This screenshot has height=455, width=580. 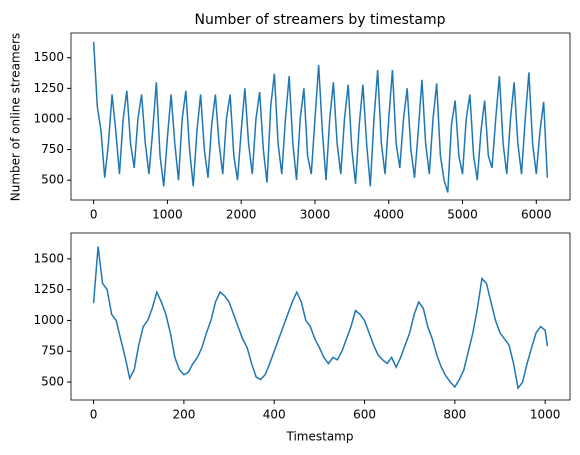 What do you see at coordinates (183, 415) in the screenshot?
I see `x-tick-label: 200` at bounding box center [183, 415].